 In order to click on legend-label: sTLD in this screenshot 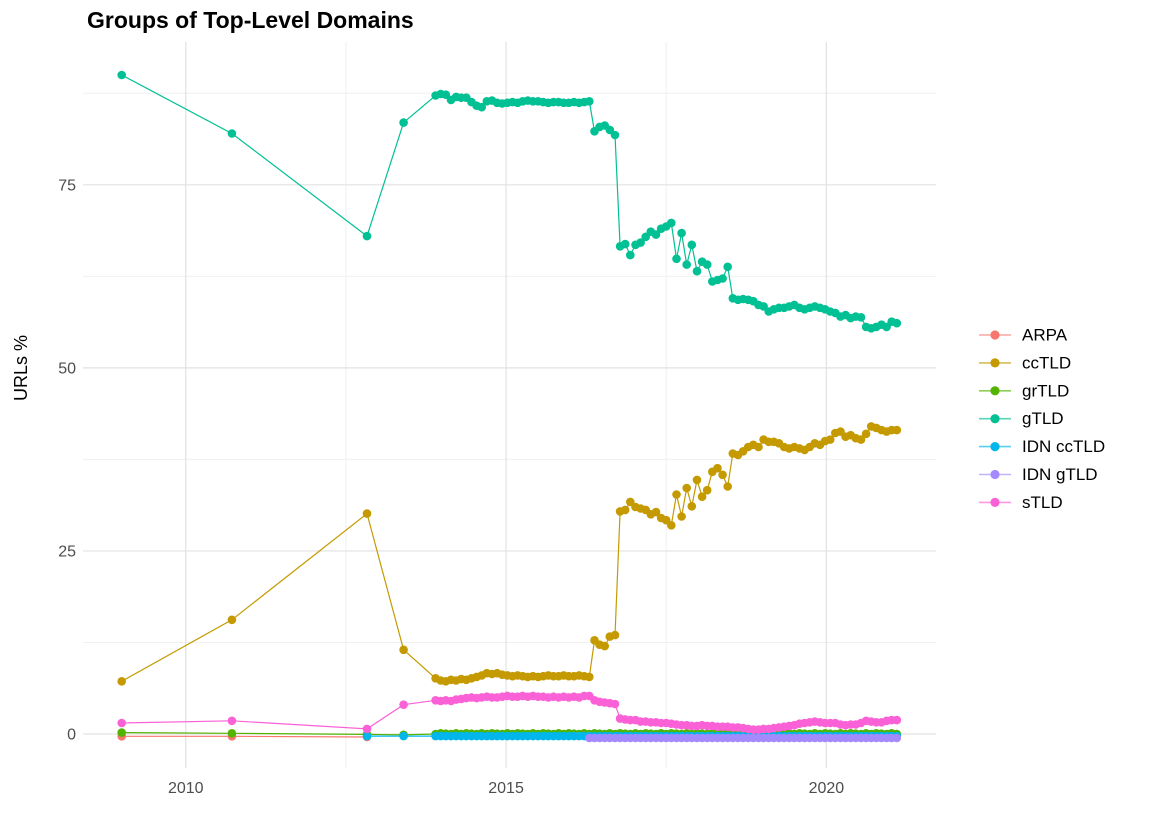, I will do `click(1042, 502)`.